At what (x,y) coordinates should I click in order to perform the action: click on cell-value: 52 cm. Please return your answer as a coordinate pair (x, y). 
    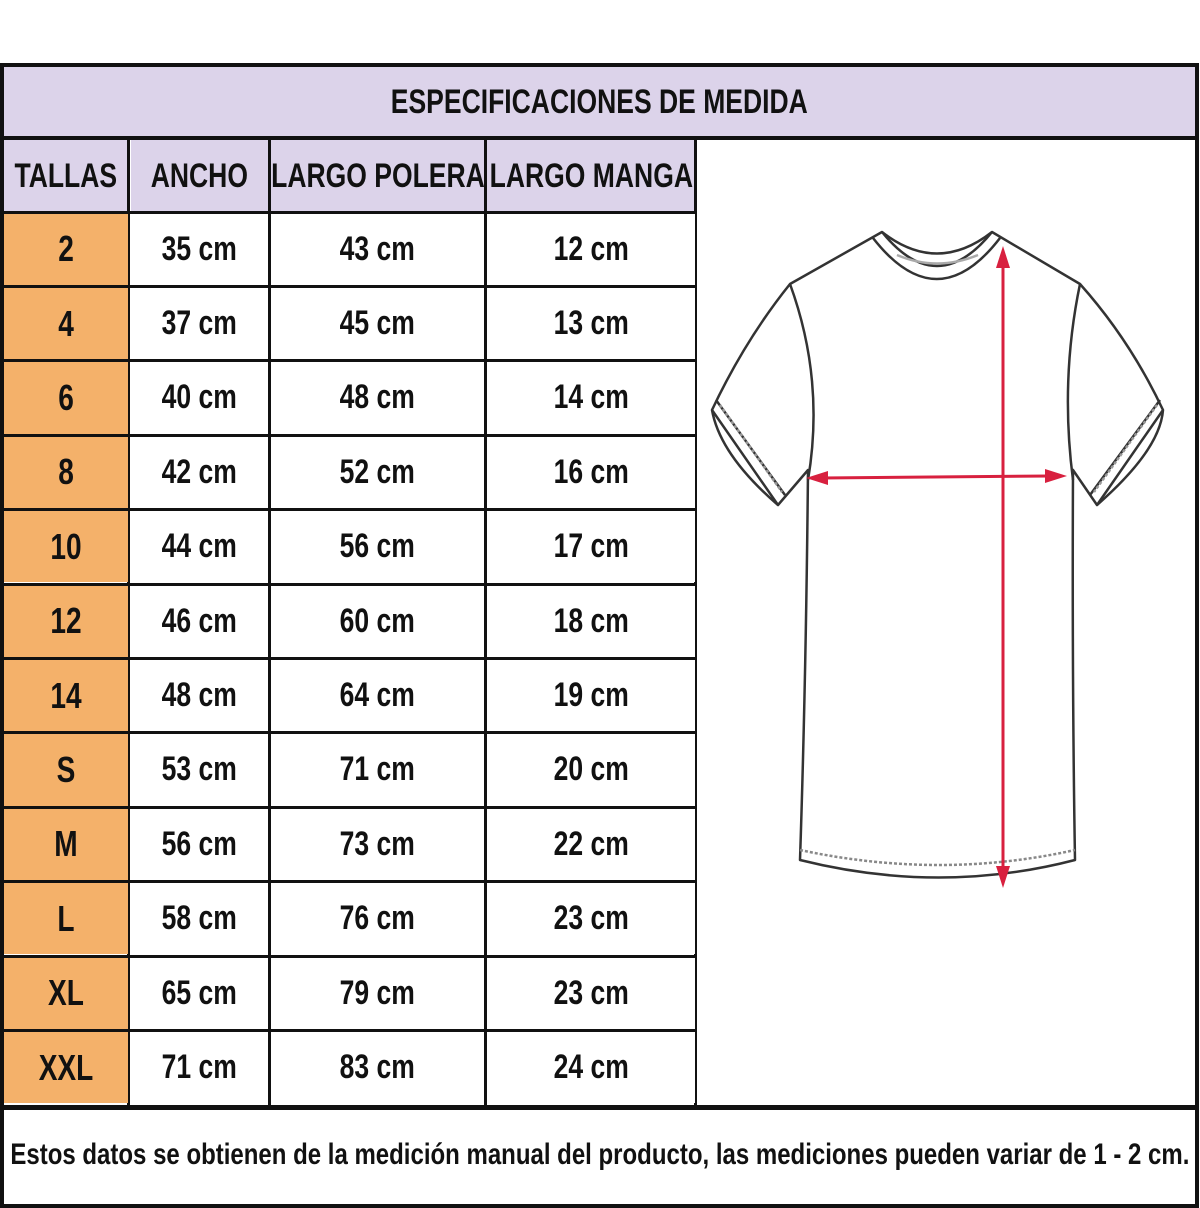
    Looking at the image, I should click on (377, 471).